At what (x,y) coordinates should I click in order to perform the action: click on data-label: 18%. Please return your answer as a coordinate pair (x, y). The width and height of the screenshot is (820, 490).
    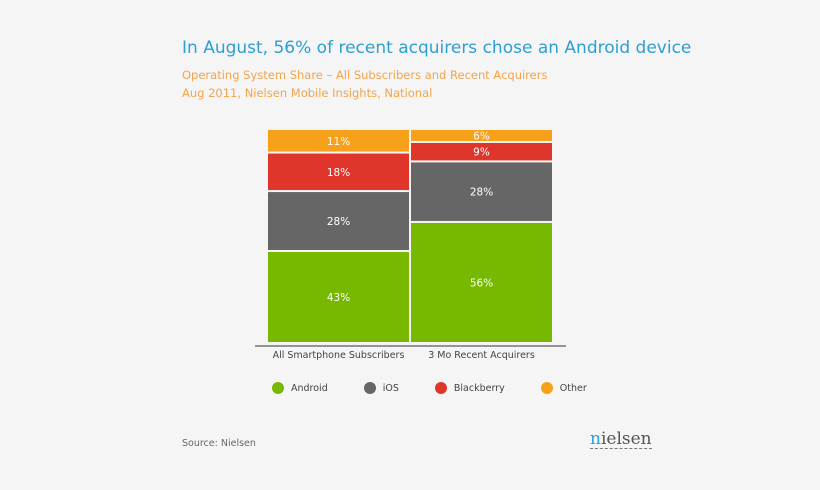
    Looking at the image, I should click on (338, 173).